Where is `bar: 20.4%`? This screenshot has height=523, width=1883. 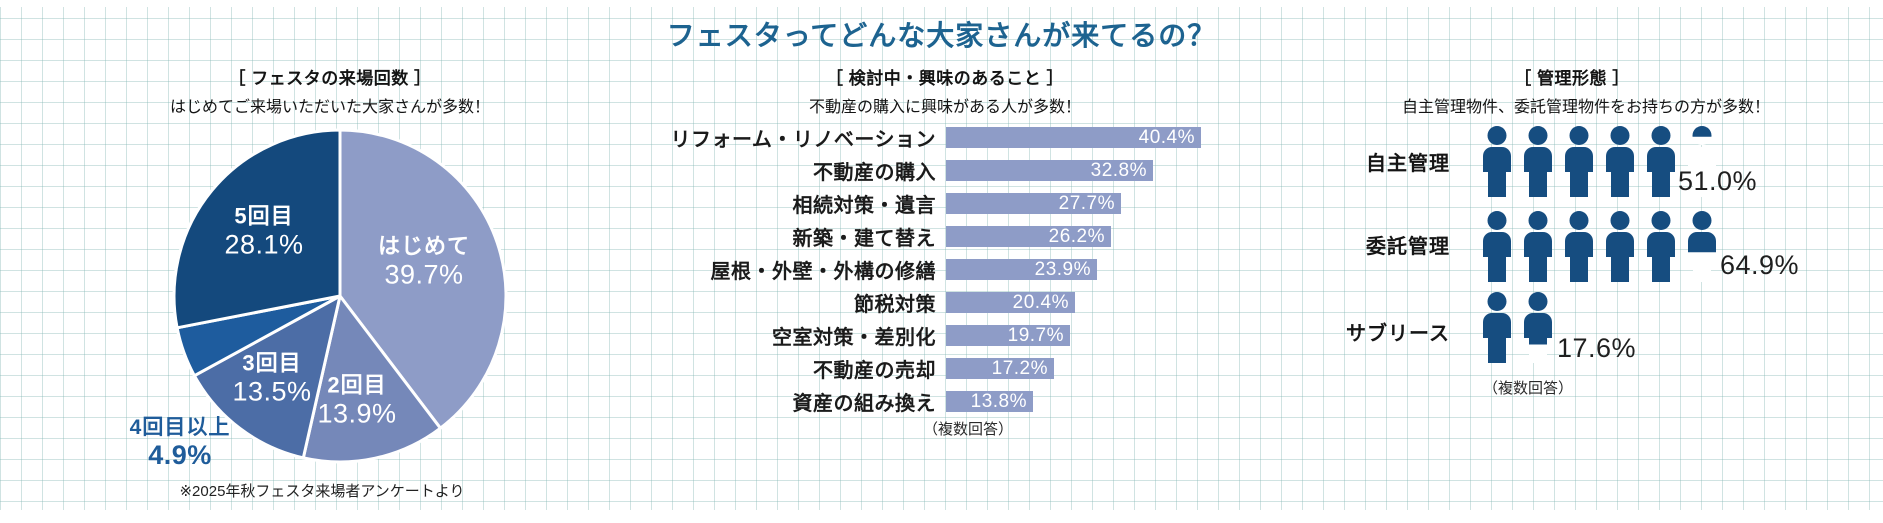 bar: 20.4% is located at coordinates (1010, 302).